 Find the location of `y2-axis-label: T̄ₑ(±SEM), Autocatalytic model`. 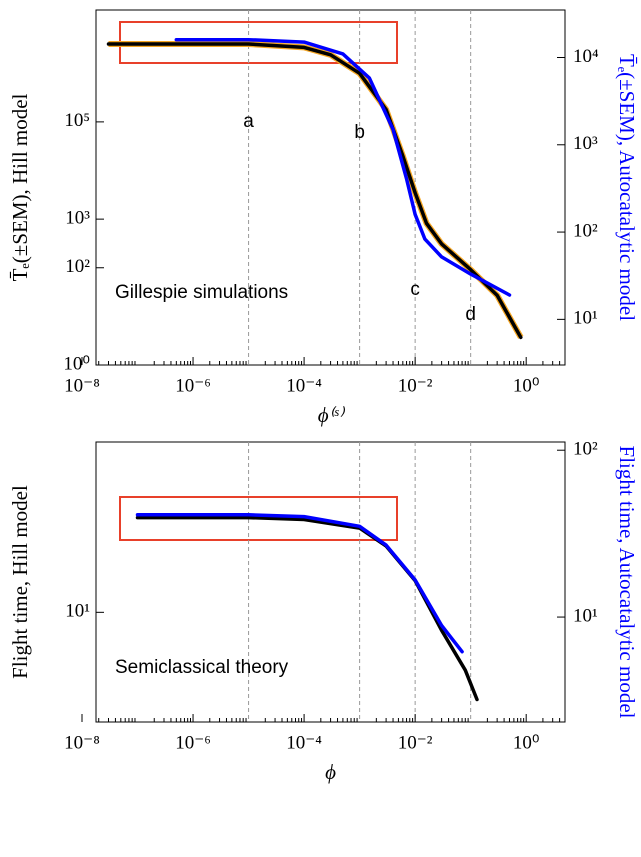

y2-axis-label: T̄ₑ(±SEM), Autocatalytic model is located at coordinates (627, 187).